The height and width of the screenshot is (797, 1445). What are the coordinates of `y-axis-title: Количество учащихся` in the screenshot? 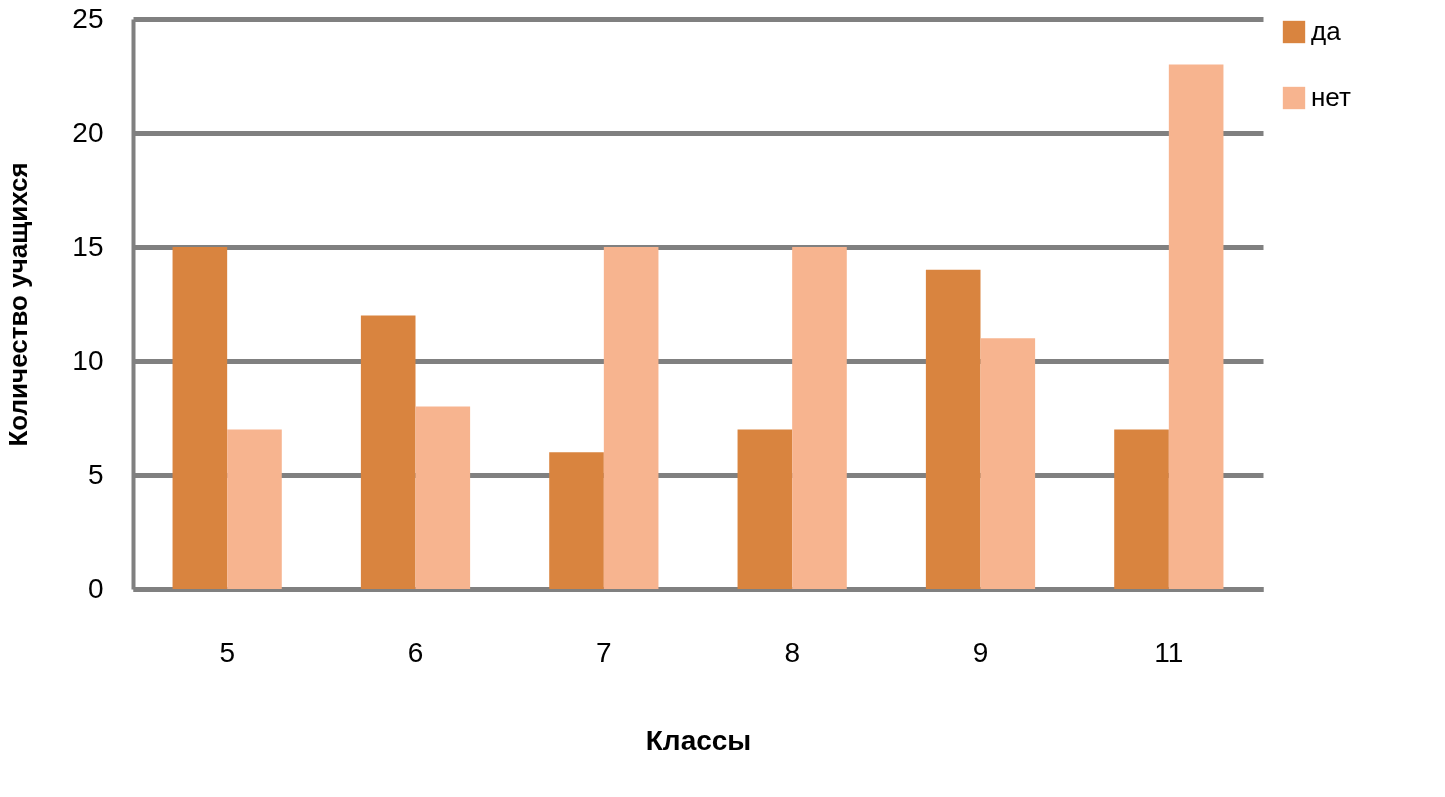 It's located at (18, 304).